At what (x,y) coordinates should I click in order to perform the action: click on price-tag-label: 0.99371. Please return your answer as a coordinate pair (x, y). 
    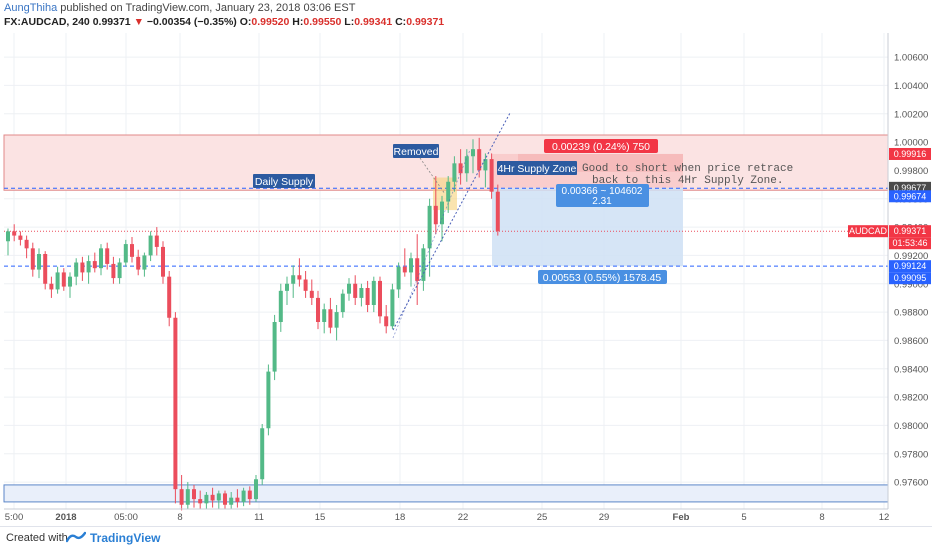
    Looking at the image, I should click on (910, 231).